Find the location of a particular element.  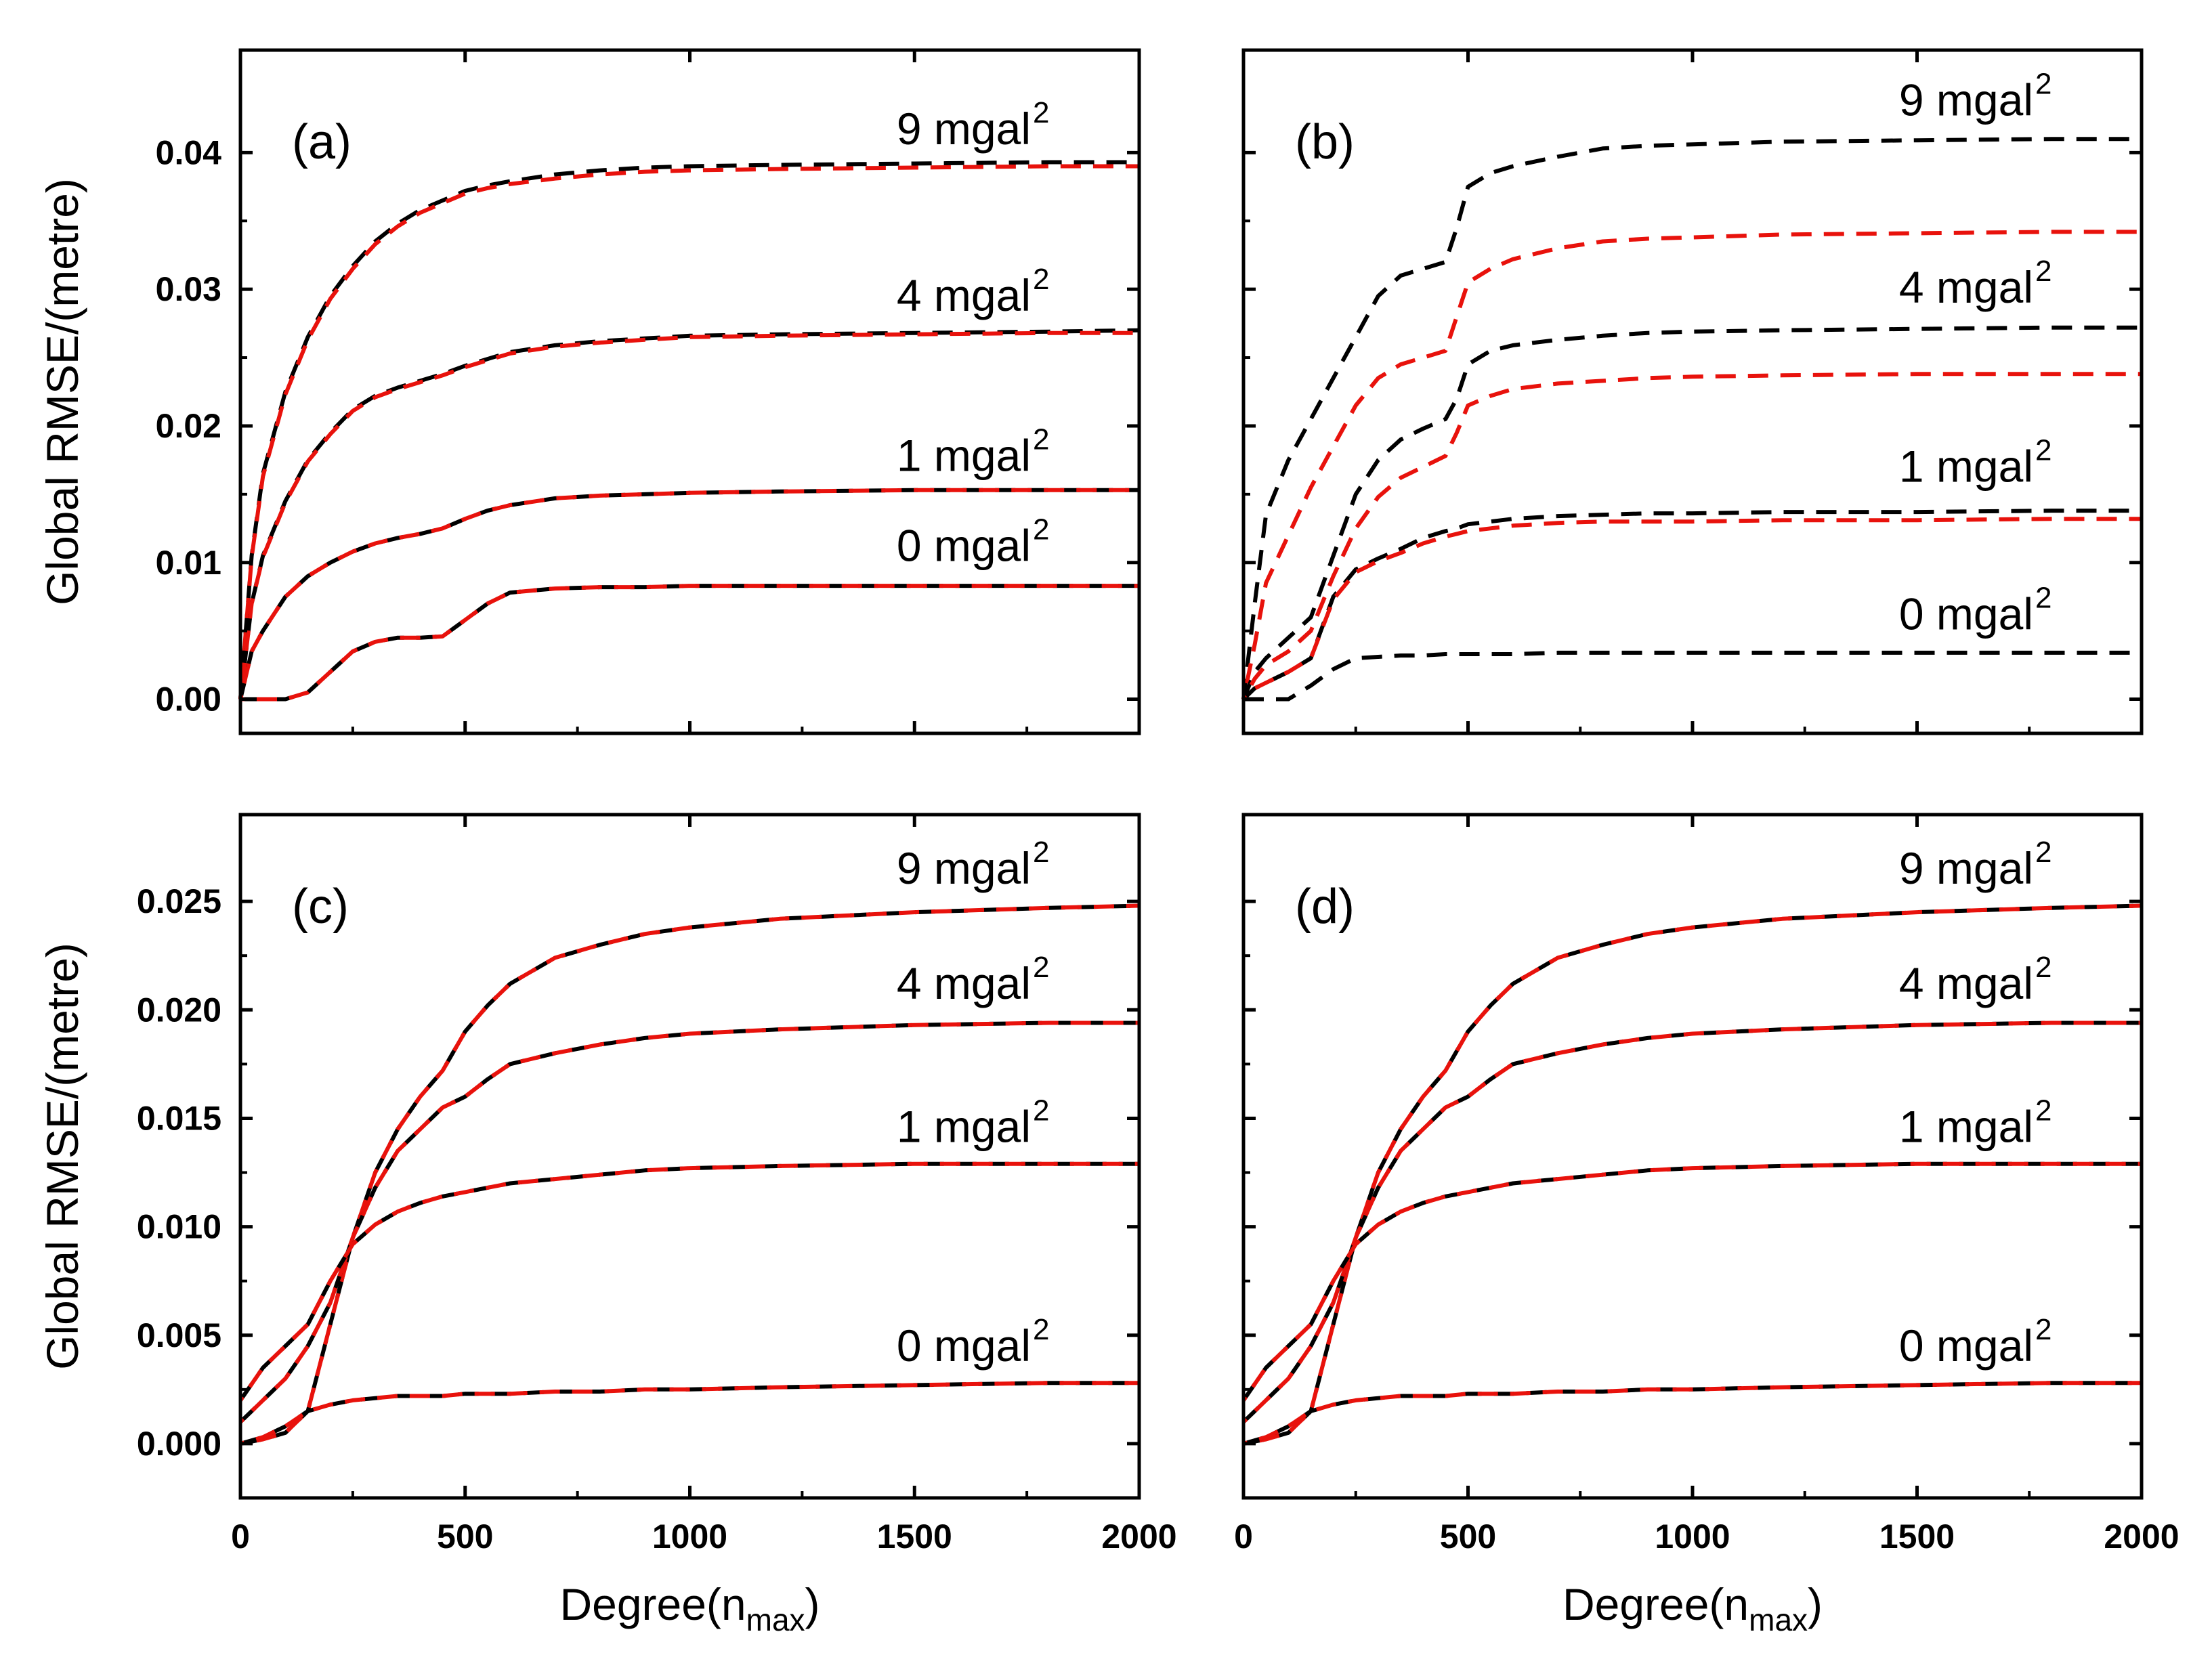

panel-c-ytick-label: 0.000 is located at coordinates (179, 1444).